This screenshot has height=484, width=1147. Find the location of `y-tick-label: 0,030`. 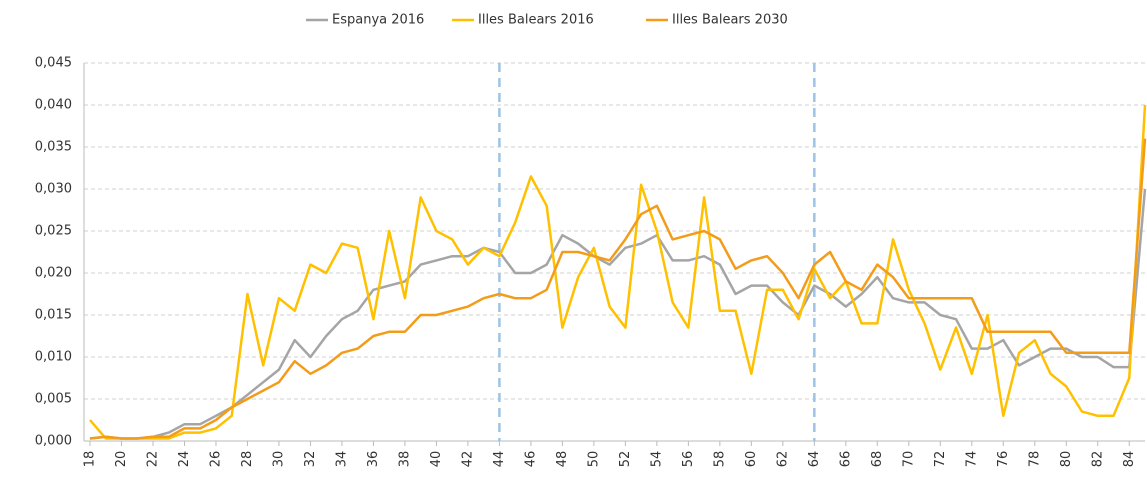

y-tick-label: 0,030 is located at coordinates (53, 189).